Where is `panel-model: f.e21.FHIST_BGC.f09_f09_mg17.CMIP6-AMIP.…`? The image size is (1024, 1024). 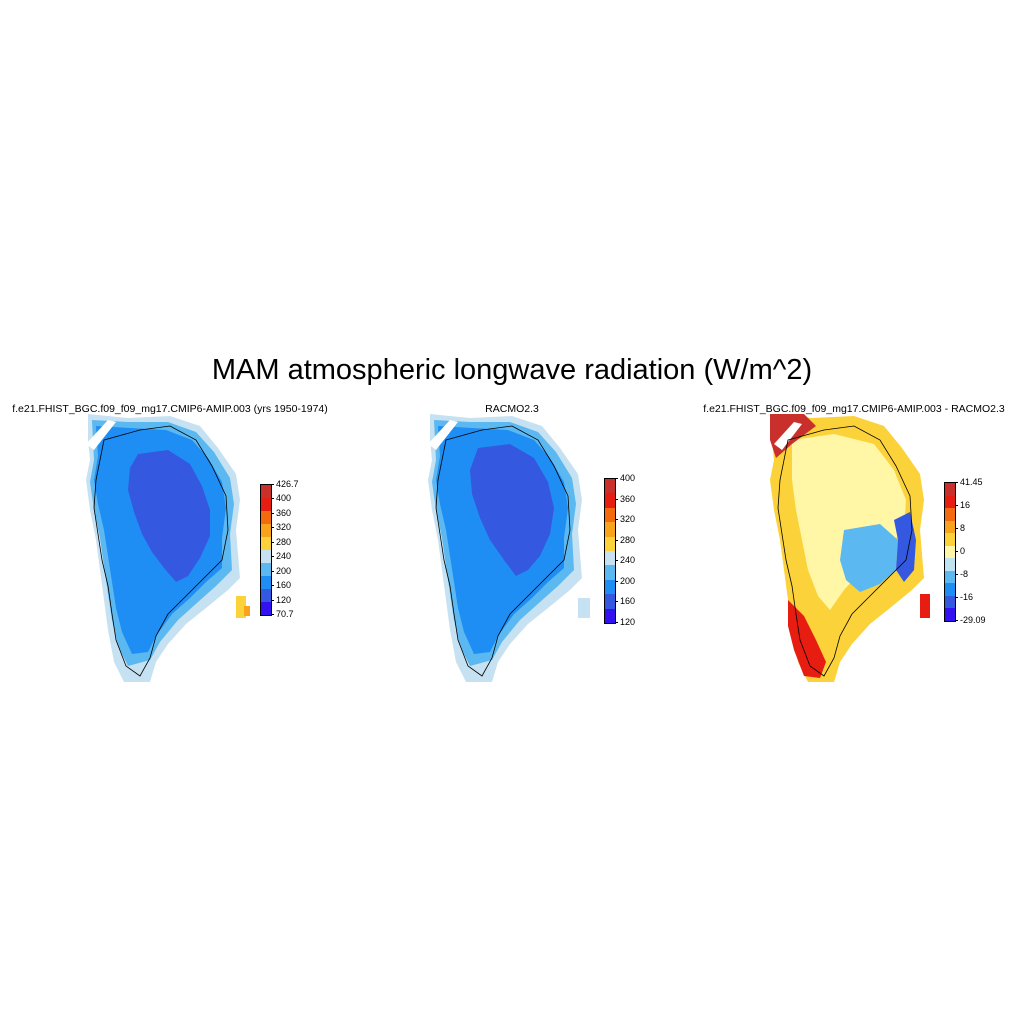
panel-model: f.e21.FHIST_BGC.f09_f09_mg17.CMIP6-AMIP.… is located at coordinates (170, 550).